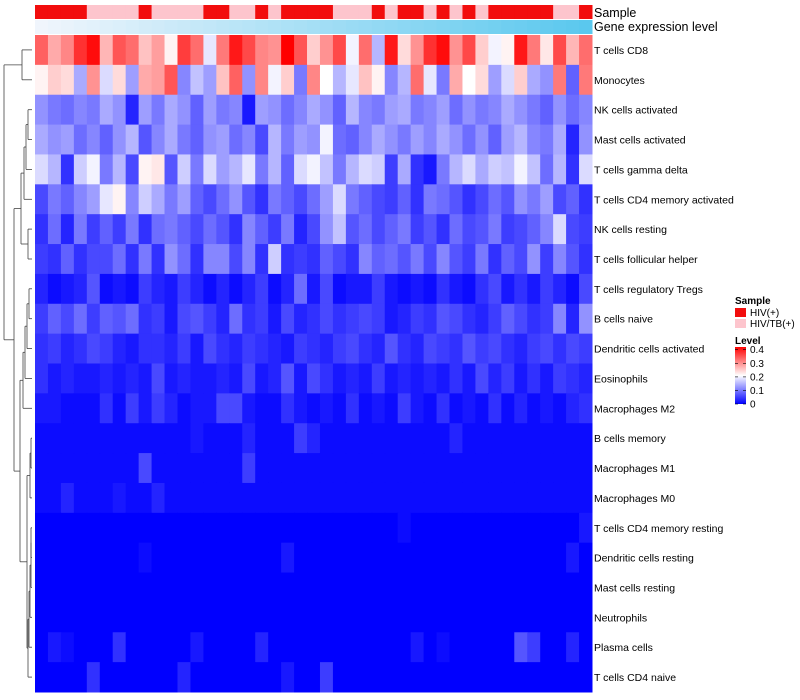  I want to click on row-label: Mast cells activated, so click(640, 141).